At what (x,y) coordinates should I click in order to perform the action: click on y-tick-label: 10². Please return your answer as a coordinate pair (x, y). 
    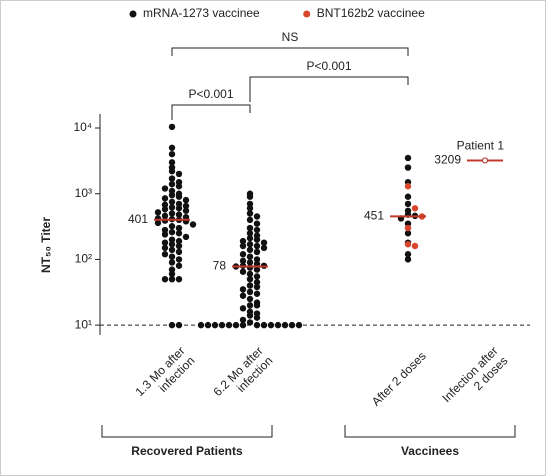
    Looking at the image, I should click on (83, 259).